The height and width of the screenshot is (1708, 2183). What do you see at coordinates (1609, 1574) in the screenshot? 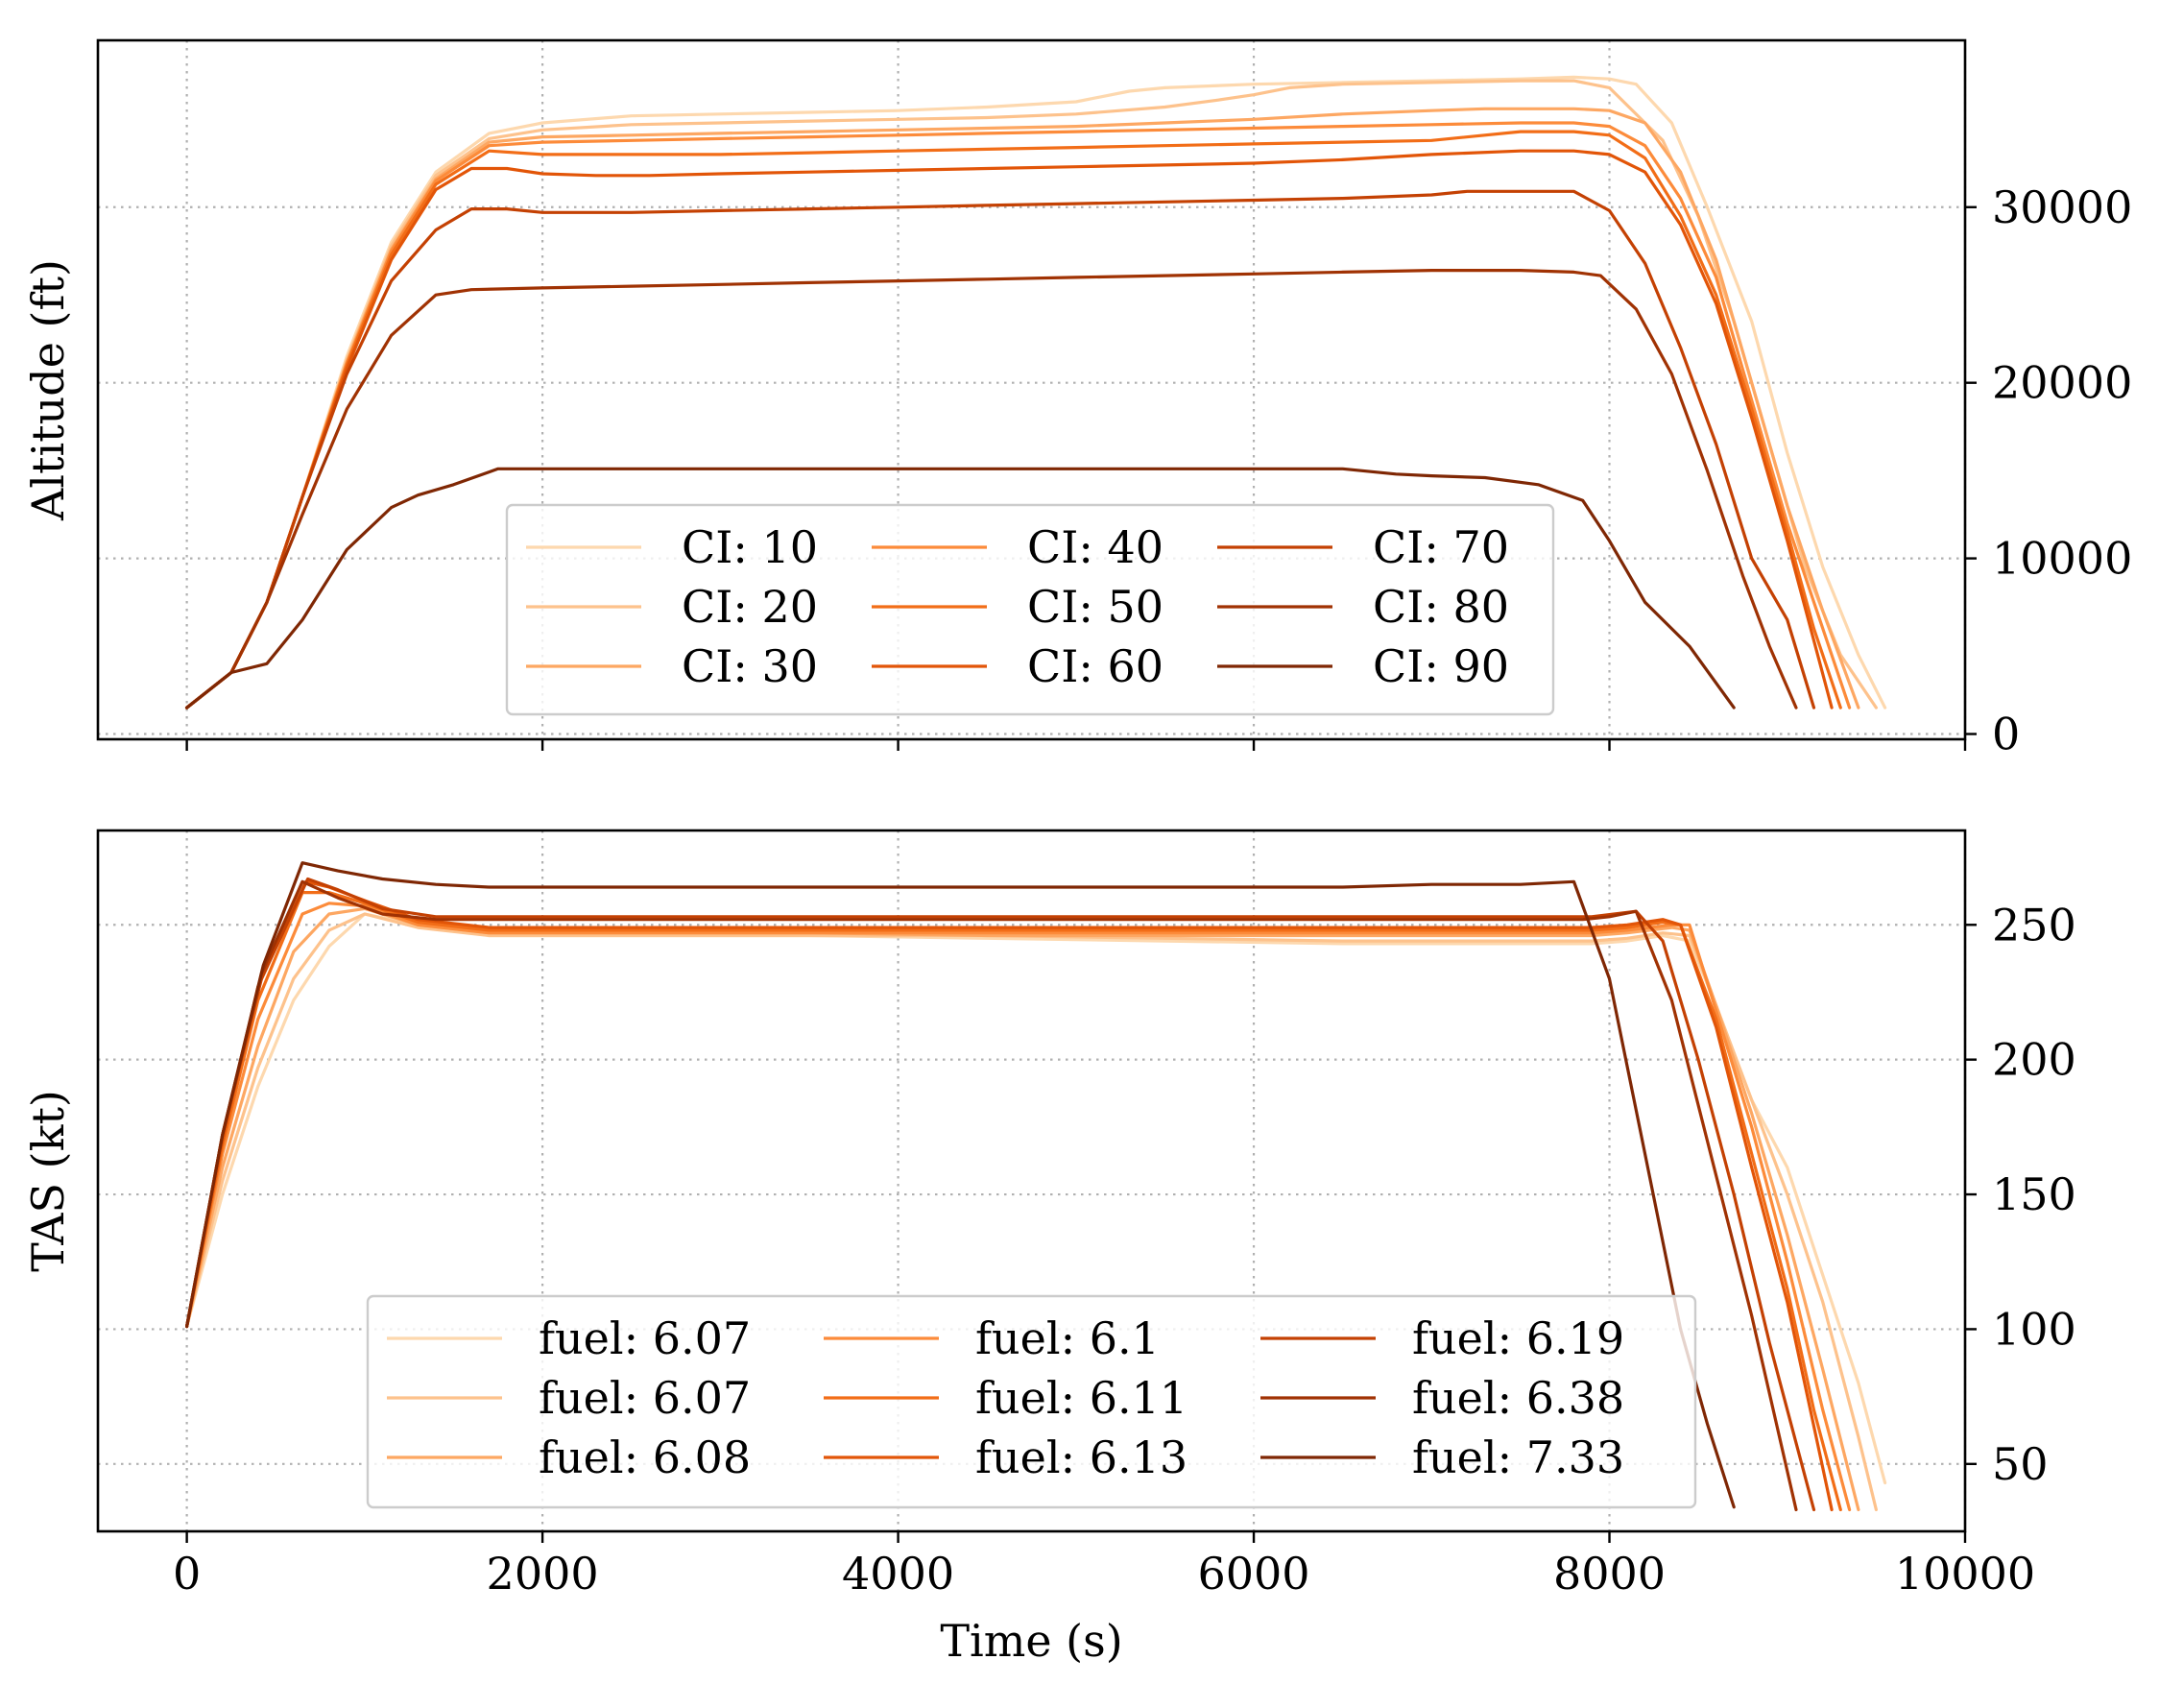
I see `x-tick-label: 8000` at bounding box center [1609, 1574].